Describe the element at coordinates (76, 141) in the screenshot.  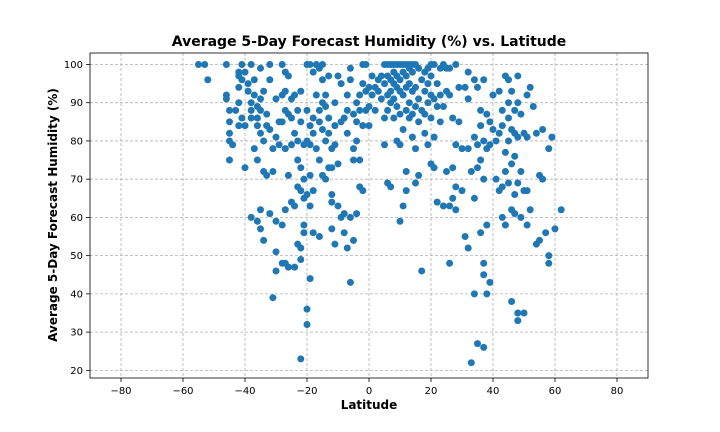
I see `y-tick-label: 80` at that location.